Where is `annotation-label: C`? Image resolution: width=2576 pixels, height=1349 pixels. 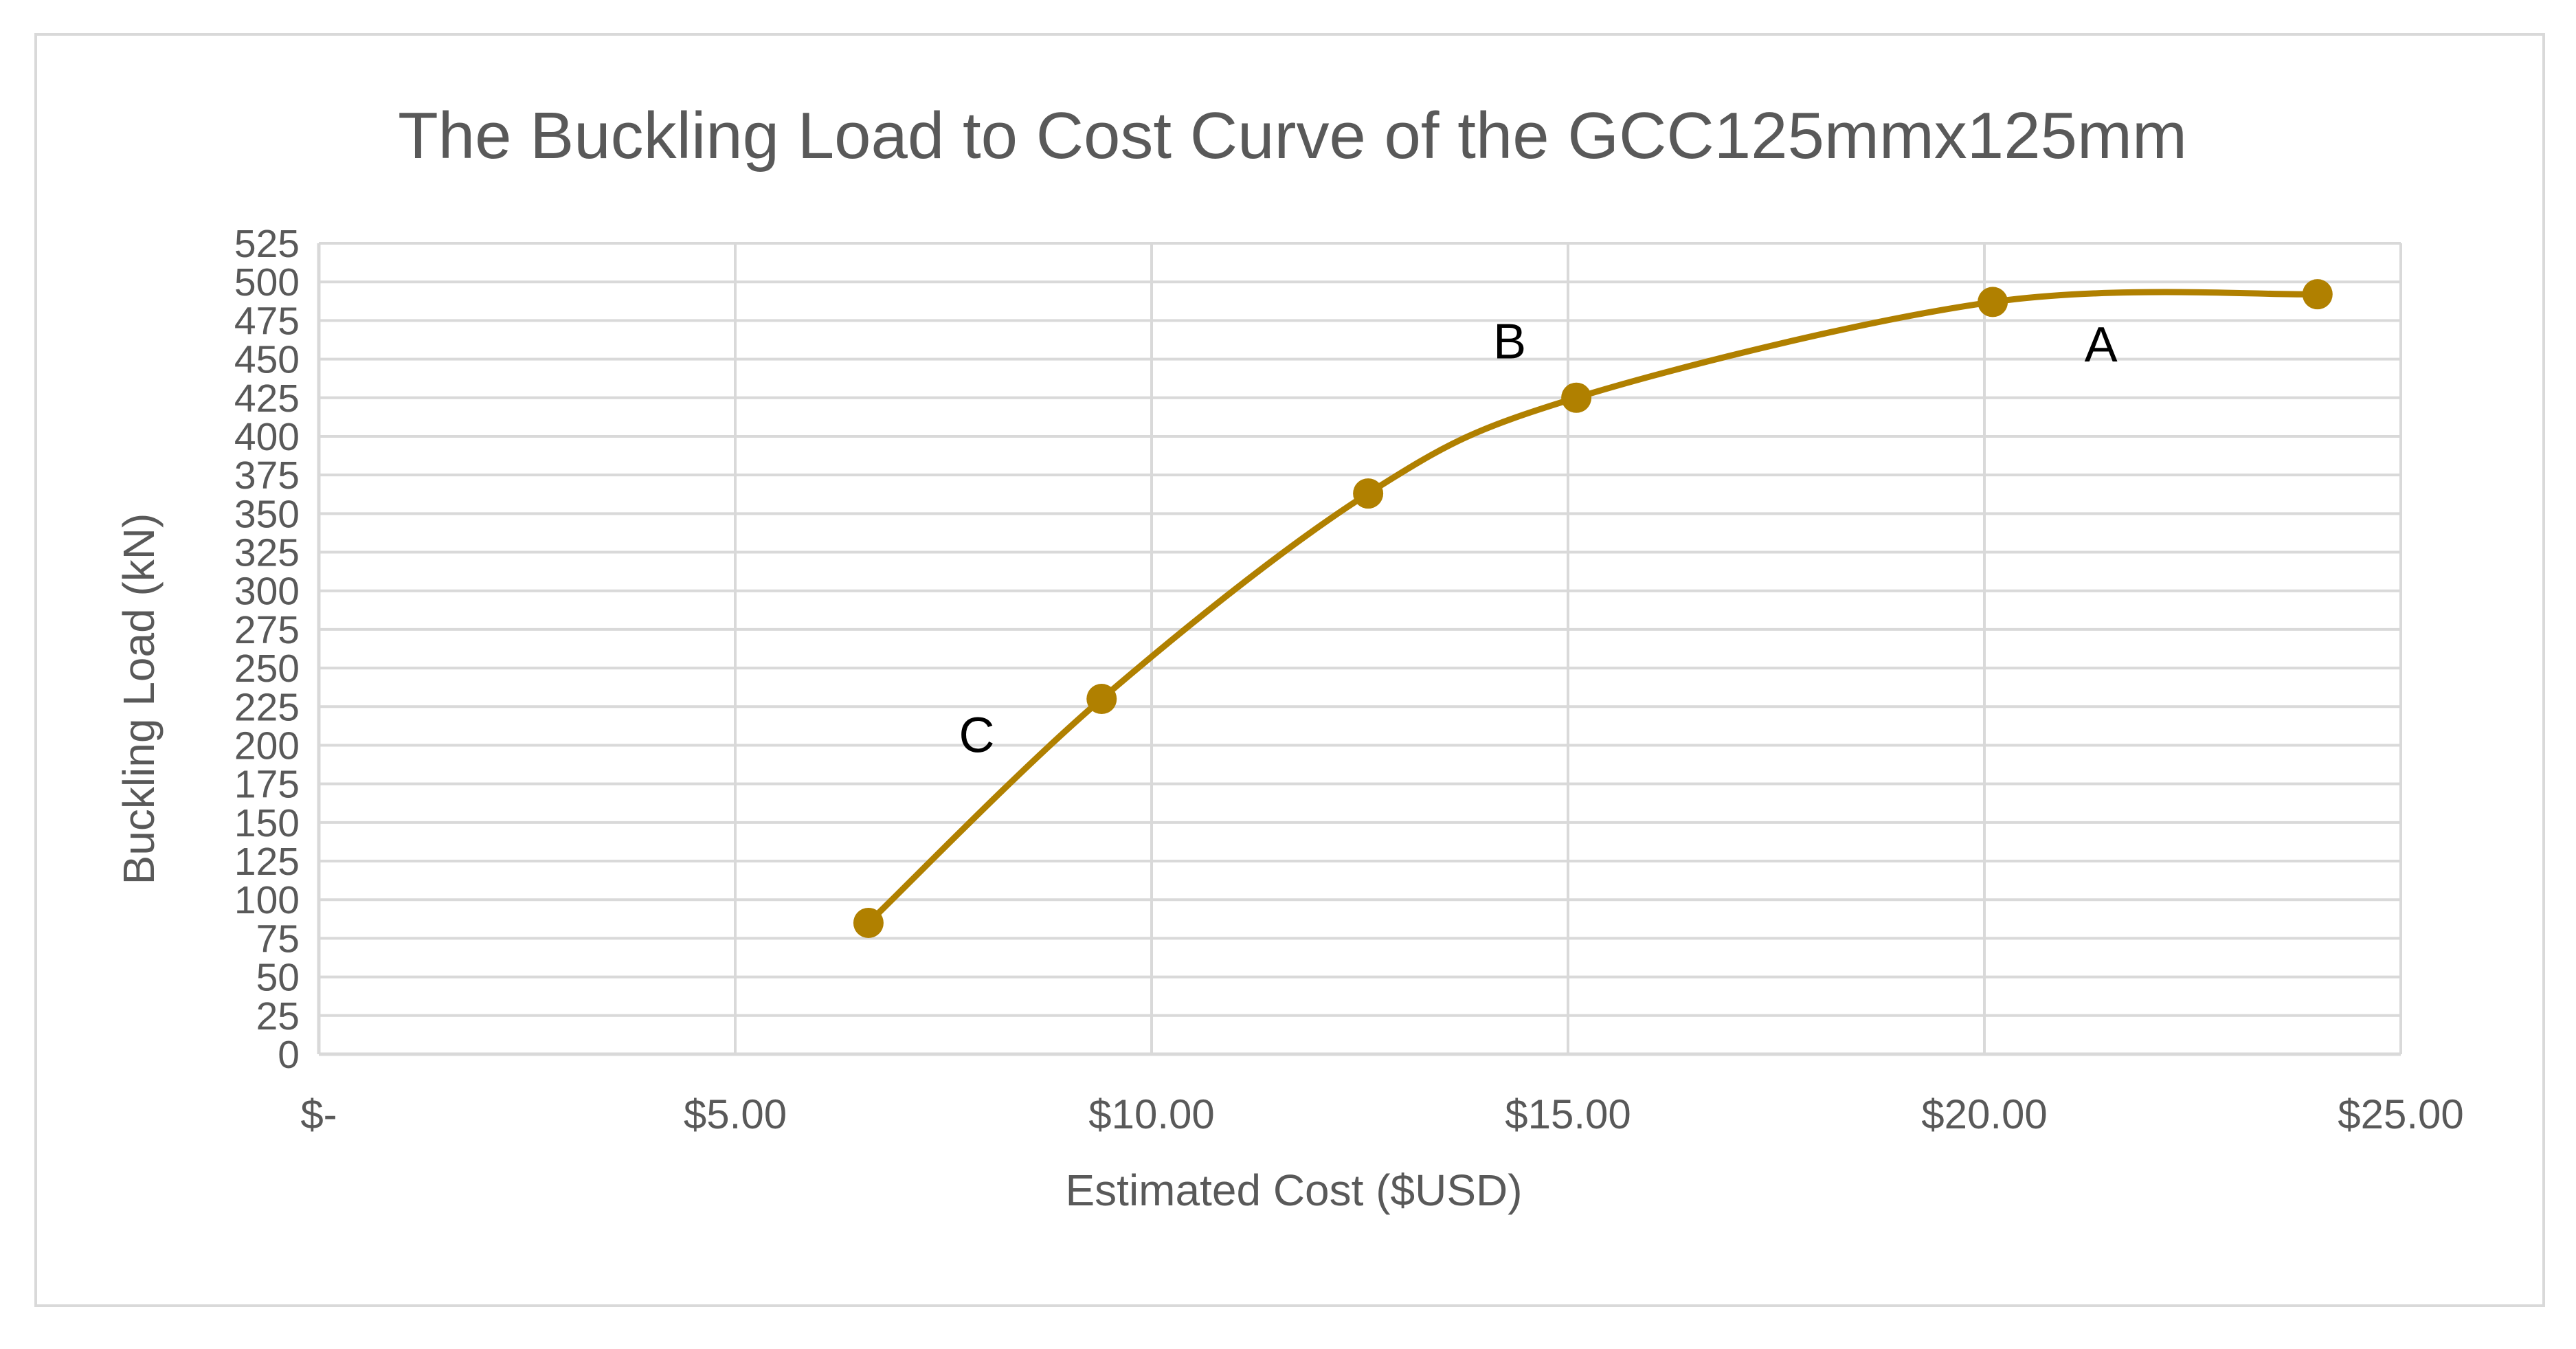
annotation-label: C is located at coordinates (976, 736).